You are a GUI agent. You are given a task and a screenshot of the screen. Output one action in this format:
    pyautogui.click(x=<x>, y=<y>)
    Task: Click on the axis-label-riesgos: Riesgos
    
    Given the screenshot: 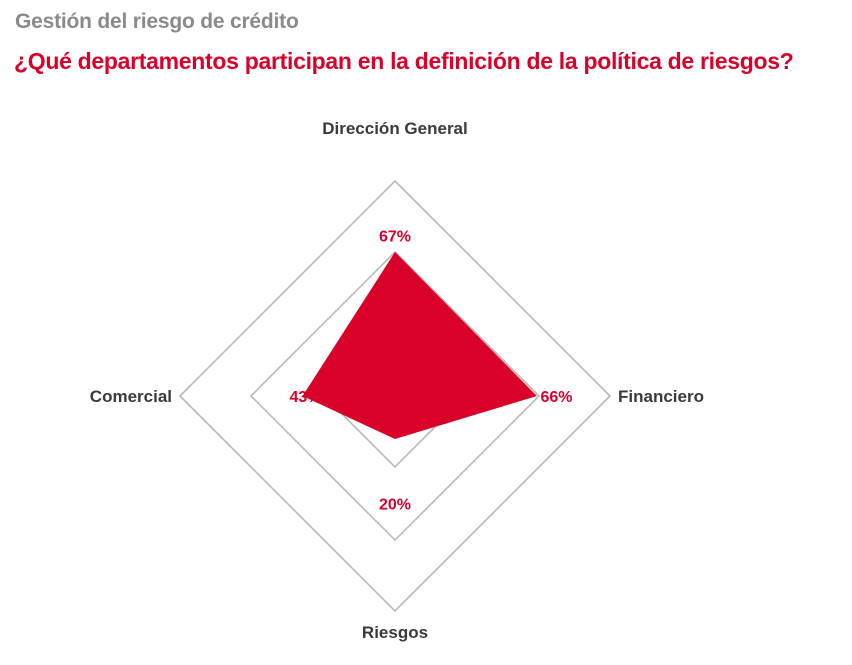 What is the action you would take?
    pyautogui.click(x=395, y=632)
    